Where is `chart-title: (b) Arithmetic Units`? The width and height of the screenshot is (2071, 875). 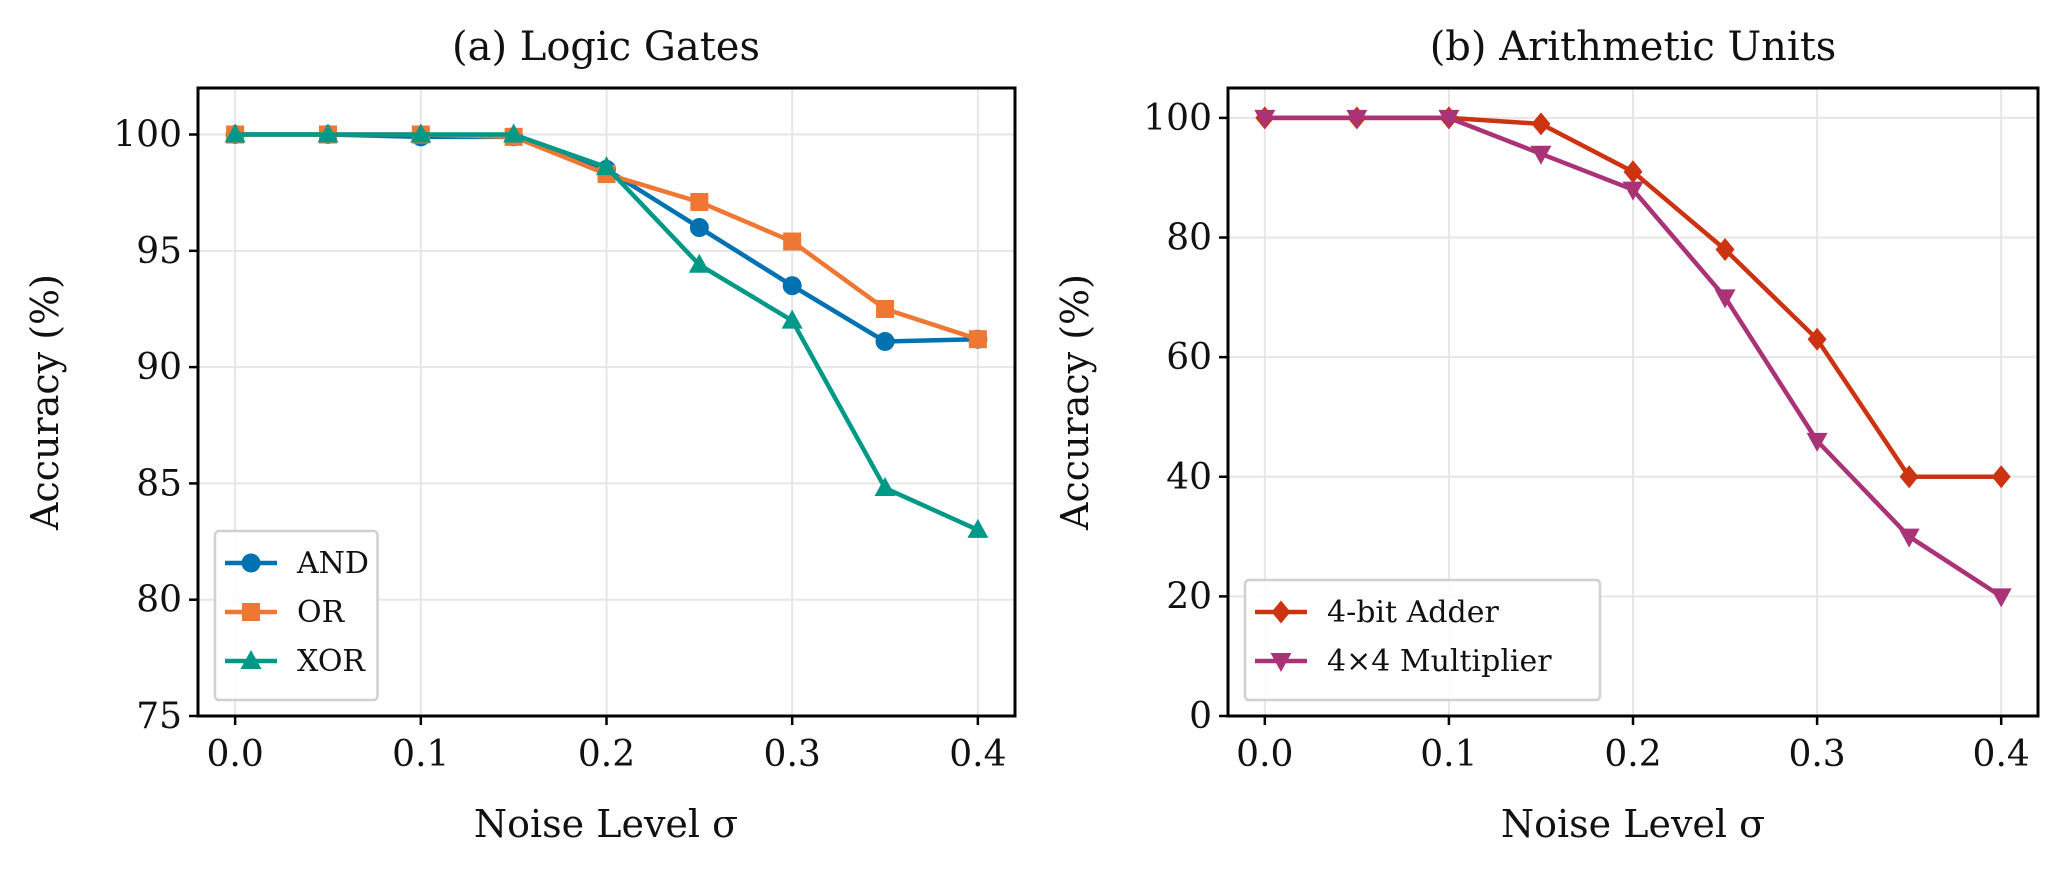
chart-title: (b) Arithmetic Units is located at coordinates (1633, 47).